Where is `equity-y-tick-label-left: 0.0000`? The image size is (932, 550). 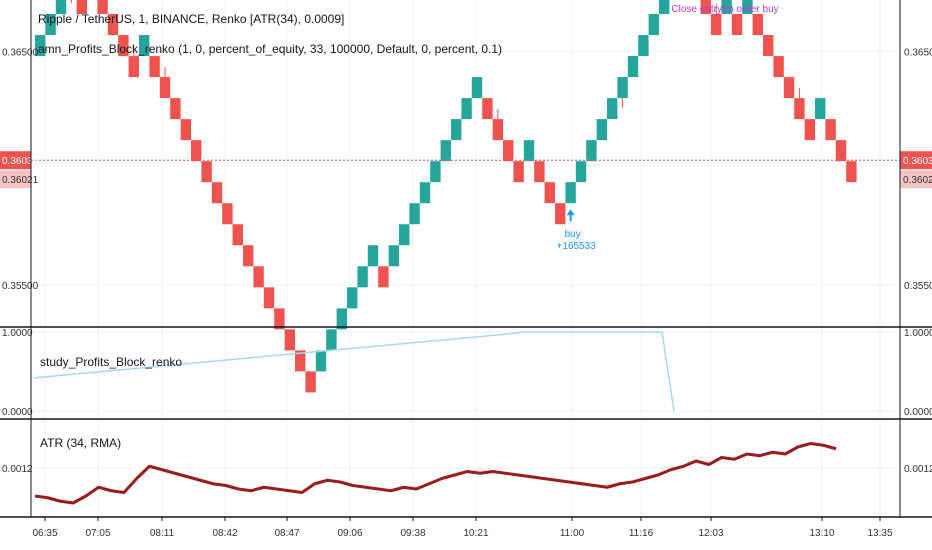
equity-y-tick-label-left: 0.0000 is located at coordinates (17, 412).